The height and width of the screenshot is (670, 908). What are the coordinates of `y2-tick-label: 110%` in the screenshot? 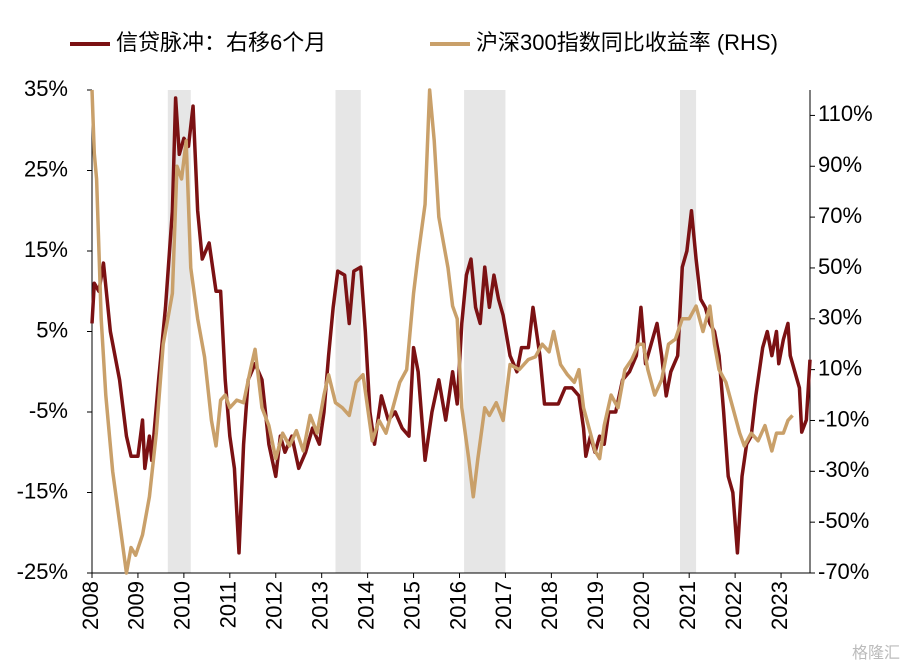 It's located at (845, 113).